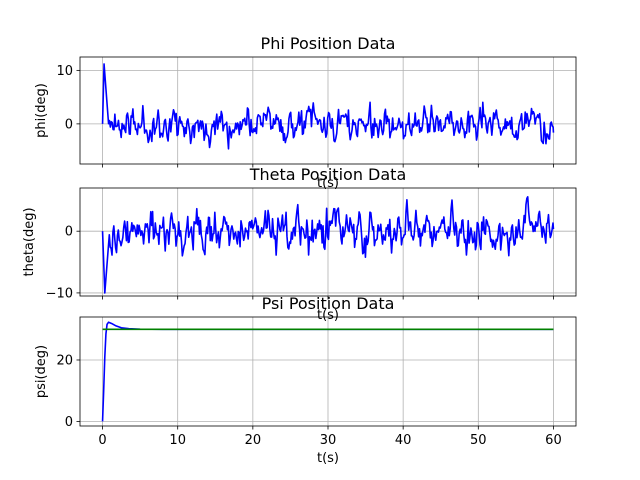  What do you see at coordinates (328, 245) in the screenshot?
I see `series-line-theta` at bounding box center [328, 245].